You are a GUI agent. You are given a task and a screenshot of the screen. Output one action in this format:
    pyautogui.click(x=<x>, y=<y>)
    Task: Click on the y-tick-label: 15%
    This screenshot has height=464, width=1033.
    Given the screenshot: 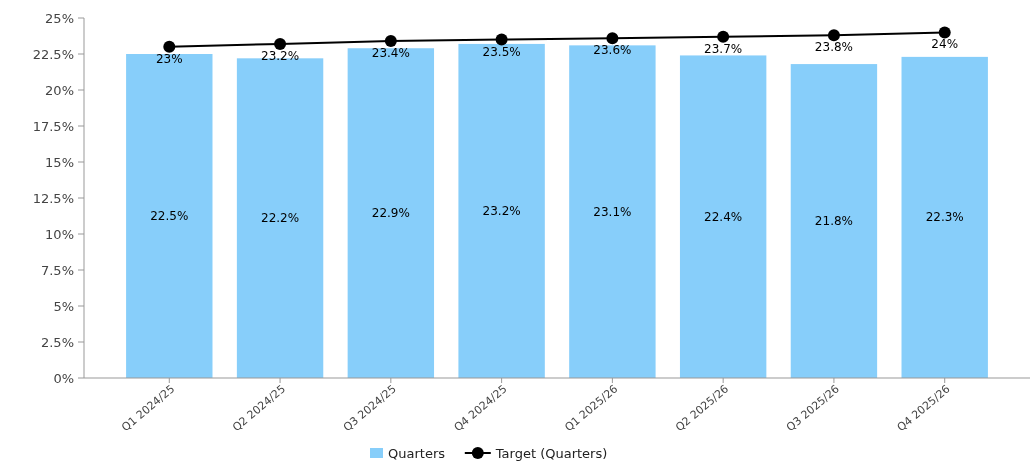 What is the action you would take?
    pyautogui.click(x=59, y=162)
    